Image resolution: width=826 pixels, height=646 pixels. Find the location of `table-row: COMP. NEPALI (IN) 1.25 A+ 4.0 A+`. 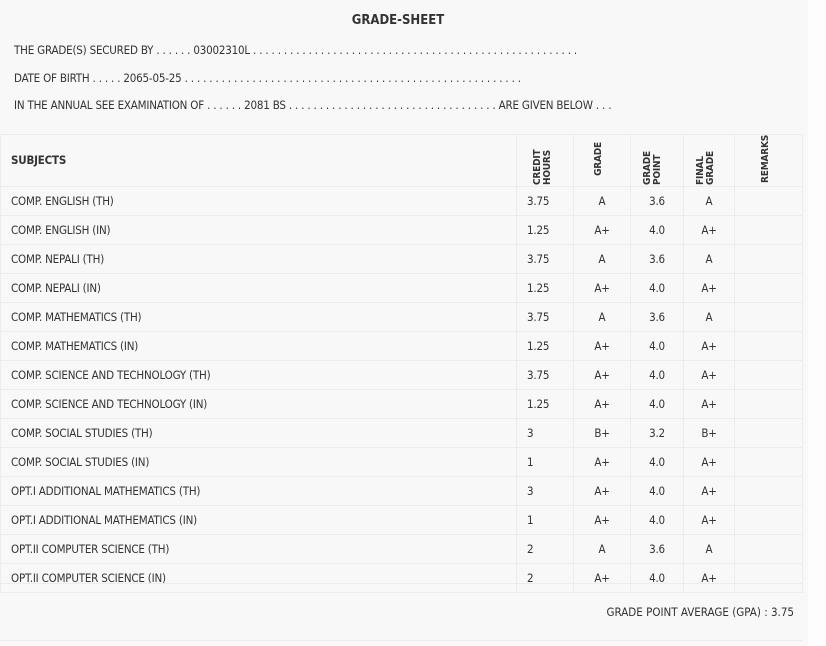

table-row: COMP. NEPALI (IN) 1.25 A+ 4.0 A+ is located at coordinates (401, 287).